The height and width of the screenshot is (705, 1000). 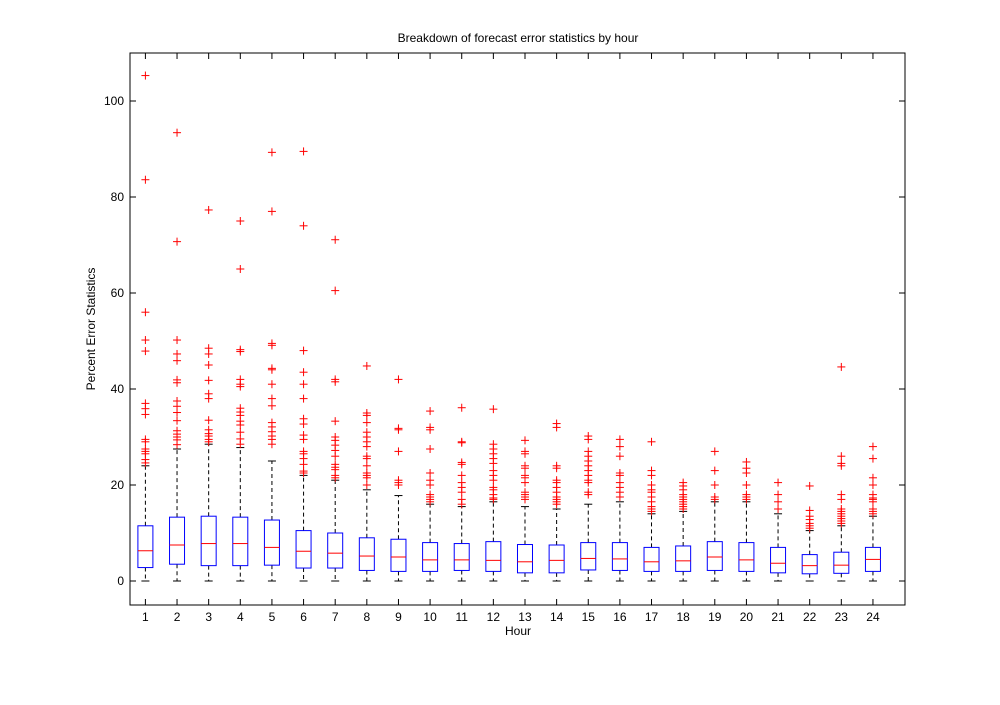 What do you see at coordinates (91, 329) in the screenshot?
I see `y-axis-label: Percent Error Statistics` at bounding box center [91, 329].